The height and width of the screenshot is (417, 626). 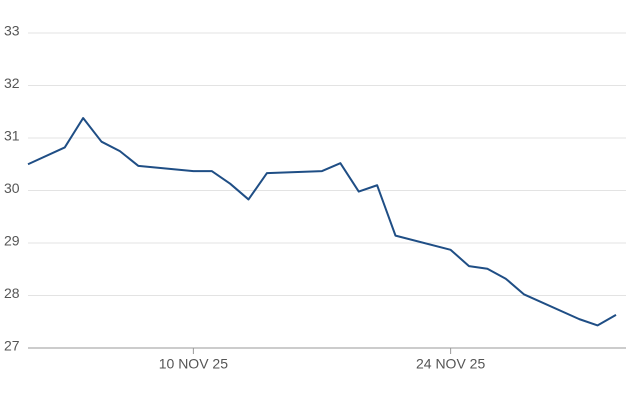 What do you see at coordinates (12, 346) in the screenshot?
I see `y-tick-label: 27` at bounding box center [12, 346].